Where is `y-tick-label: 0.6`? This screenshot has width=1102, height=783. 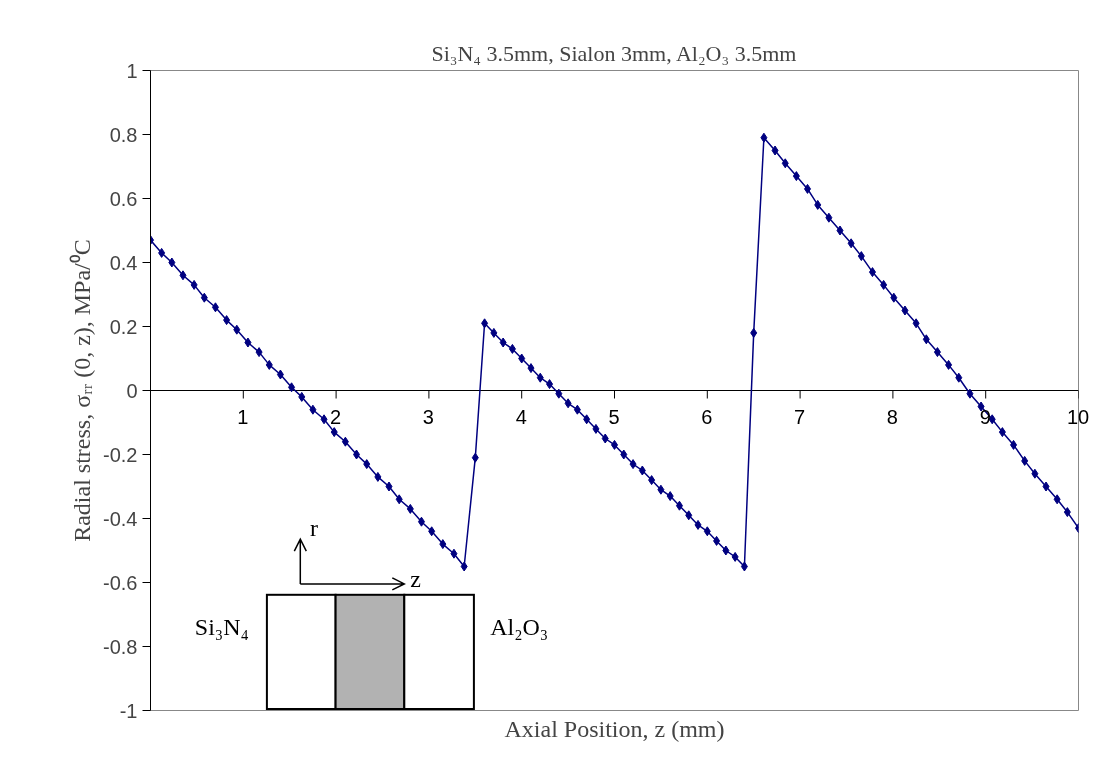 y-tick-label: 0.6 is located at coordinates (123, 198).